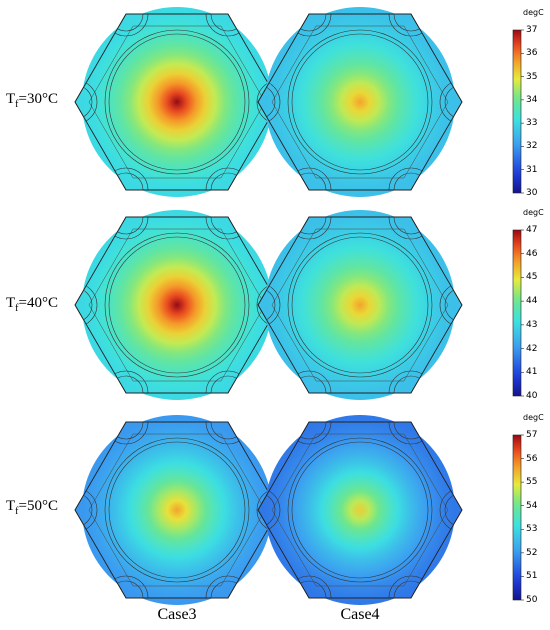 The image size is (550, 630). What do you see at coordinates (532, 435) in the screenshot?
I see `colorbar-tick-label: 57` at bounding box center [532, 435].